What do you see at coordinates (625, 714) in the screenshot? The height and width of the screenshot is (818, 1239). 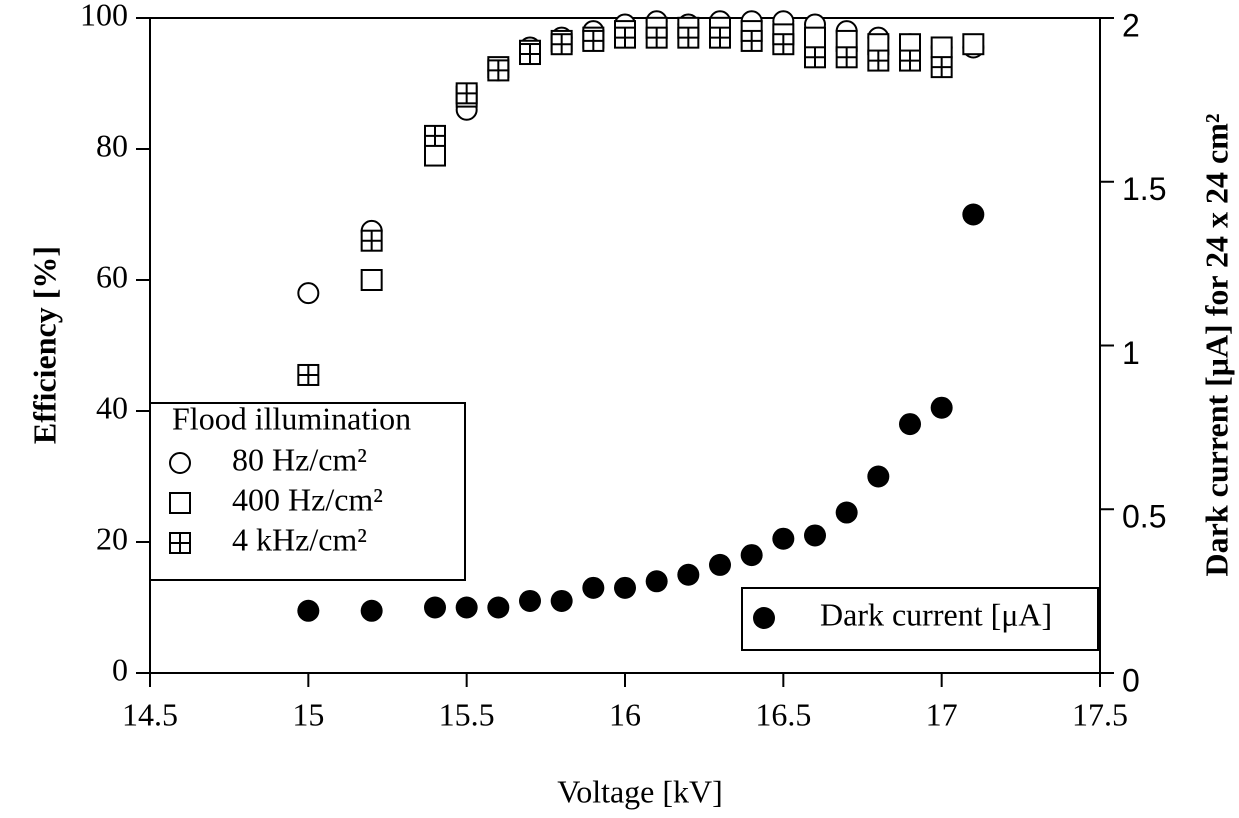 I see `x-tick-label: 16` at bounding box center [625, 714].